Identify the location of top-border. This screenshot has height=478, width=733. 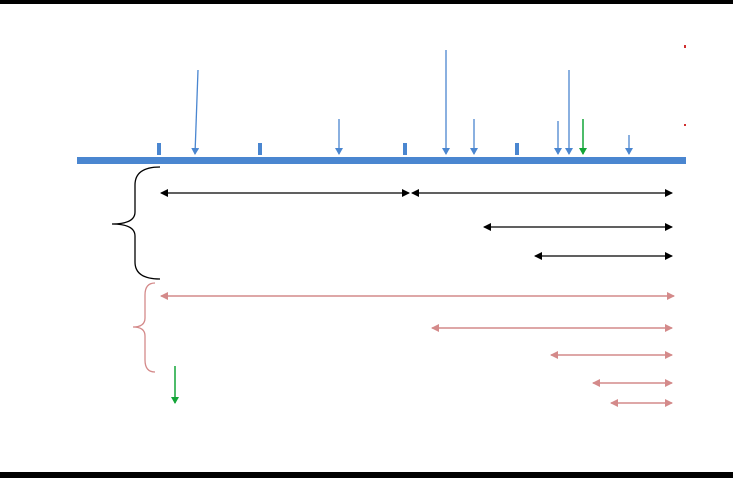
(366, 2).